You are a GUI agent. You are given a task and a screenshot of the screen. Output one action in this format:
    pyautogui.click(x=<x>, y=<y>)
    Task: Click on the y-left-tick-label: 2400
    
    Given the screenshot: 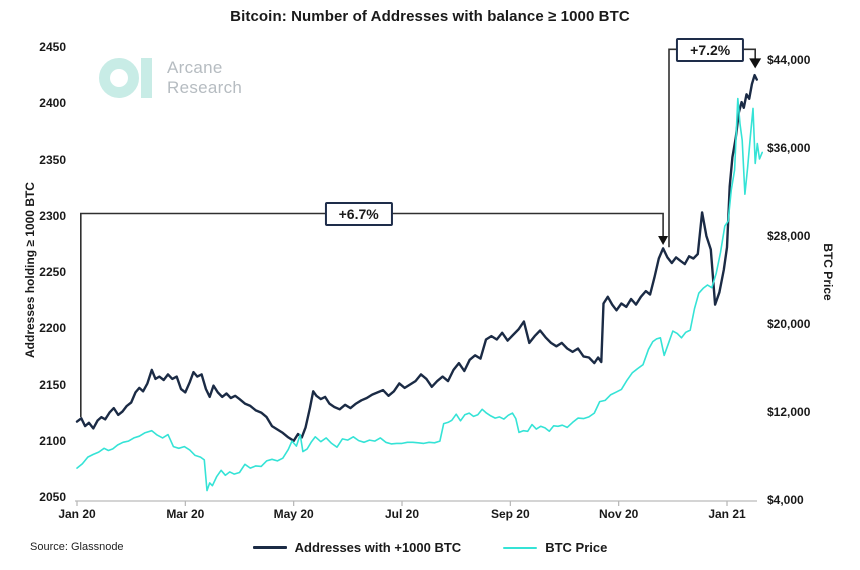 What is the action you would take?
    pyautogui.click(x=52, y=103)
    